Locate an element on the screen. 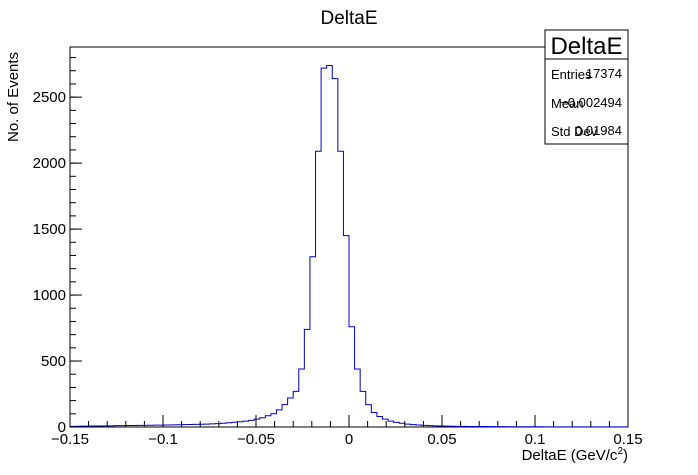 Image resolution: width=698 pixels, height=475 pixels. y-tick-label: 2000 is located at coordinates (49, 163).